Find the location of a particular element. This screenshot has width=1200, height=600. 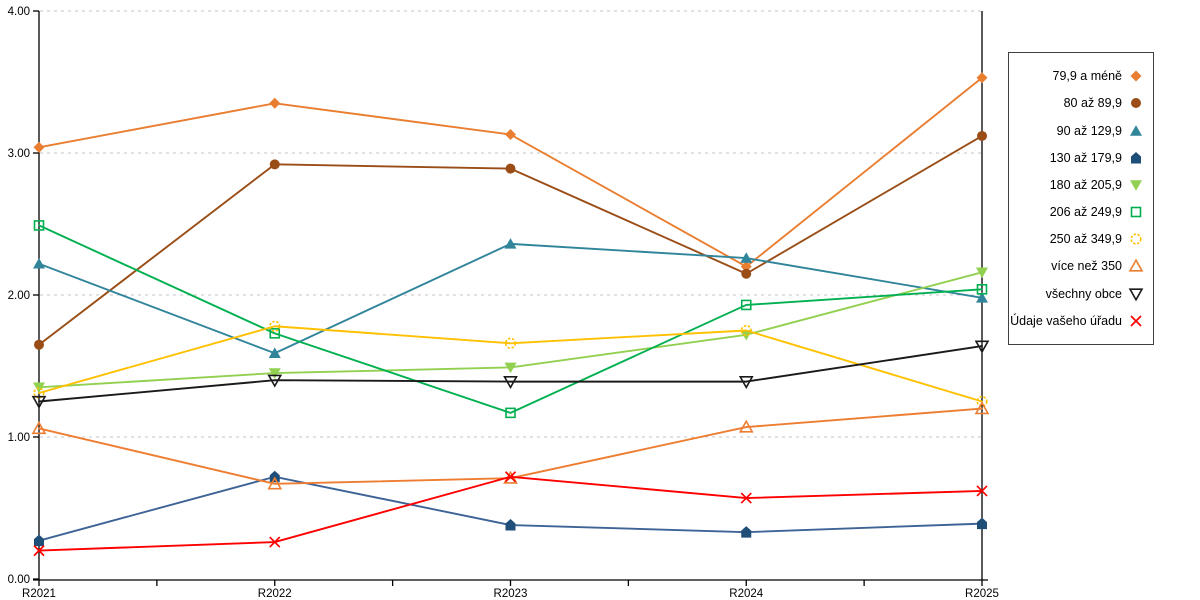

legend-label: 250 až 349,9 is located at coordinates (1085, 239).